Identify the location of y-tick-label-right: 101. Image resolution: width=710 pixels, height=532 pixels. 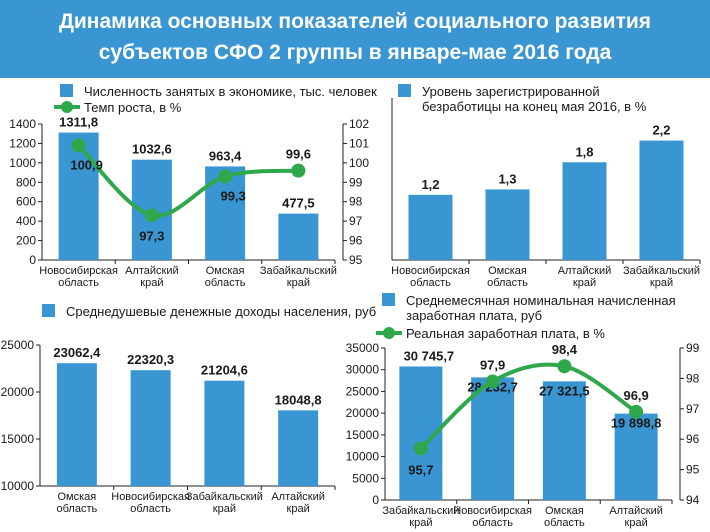
(359, 143).